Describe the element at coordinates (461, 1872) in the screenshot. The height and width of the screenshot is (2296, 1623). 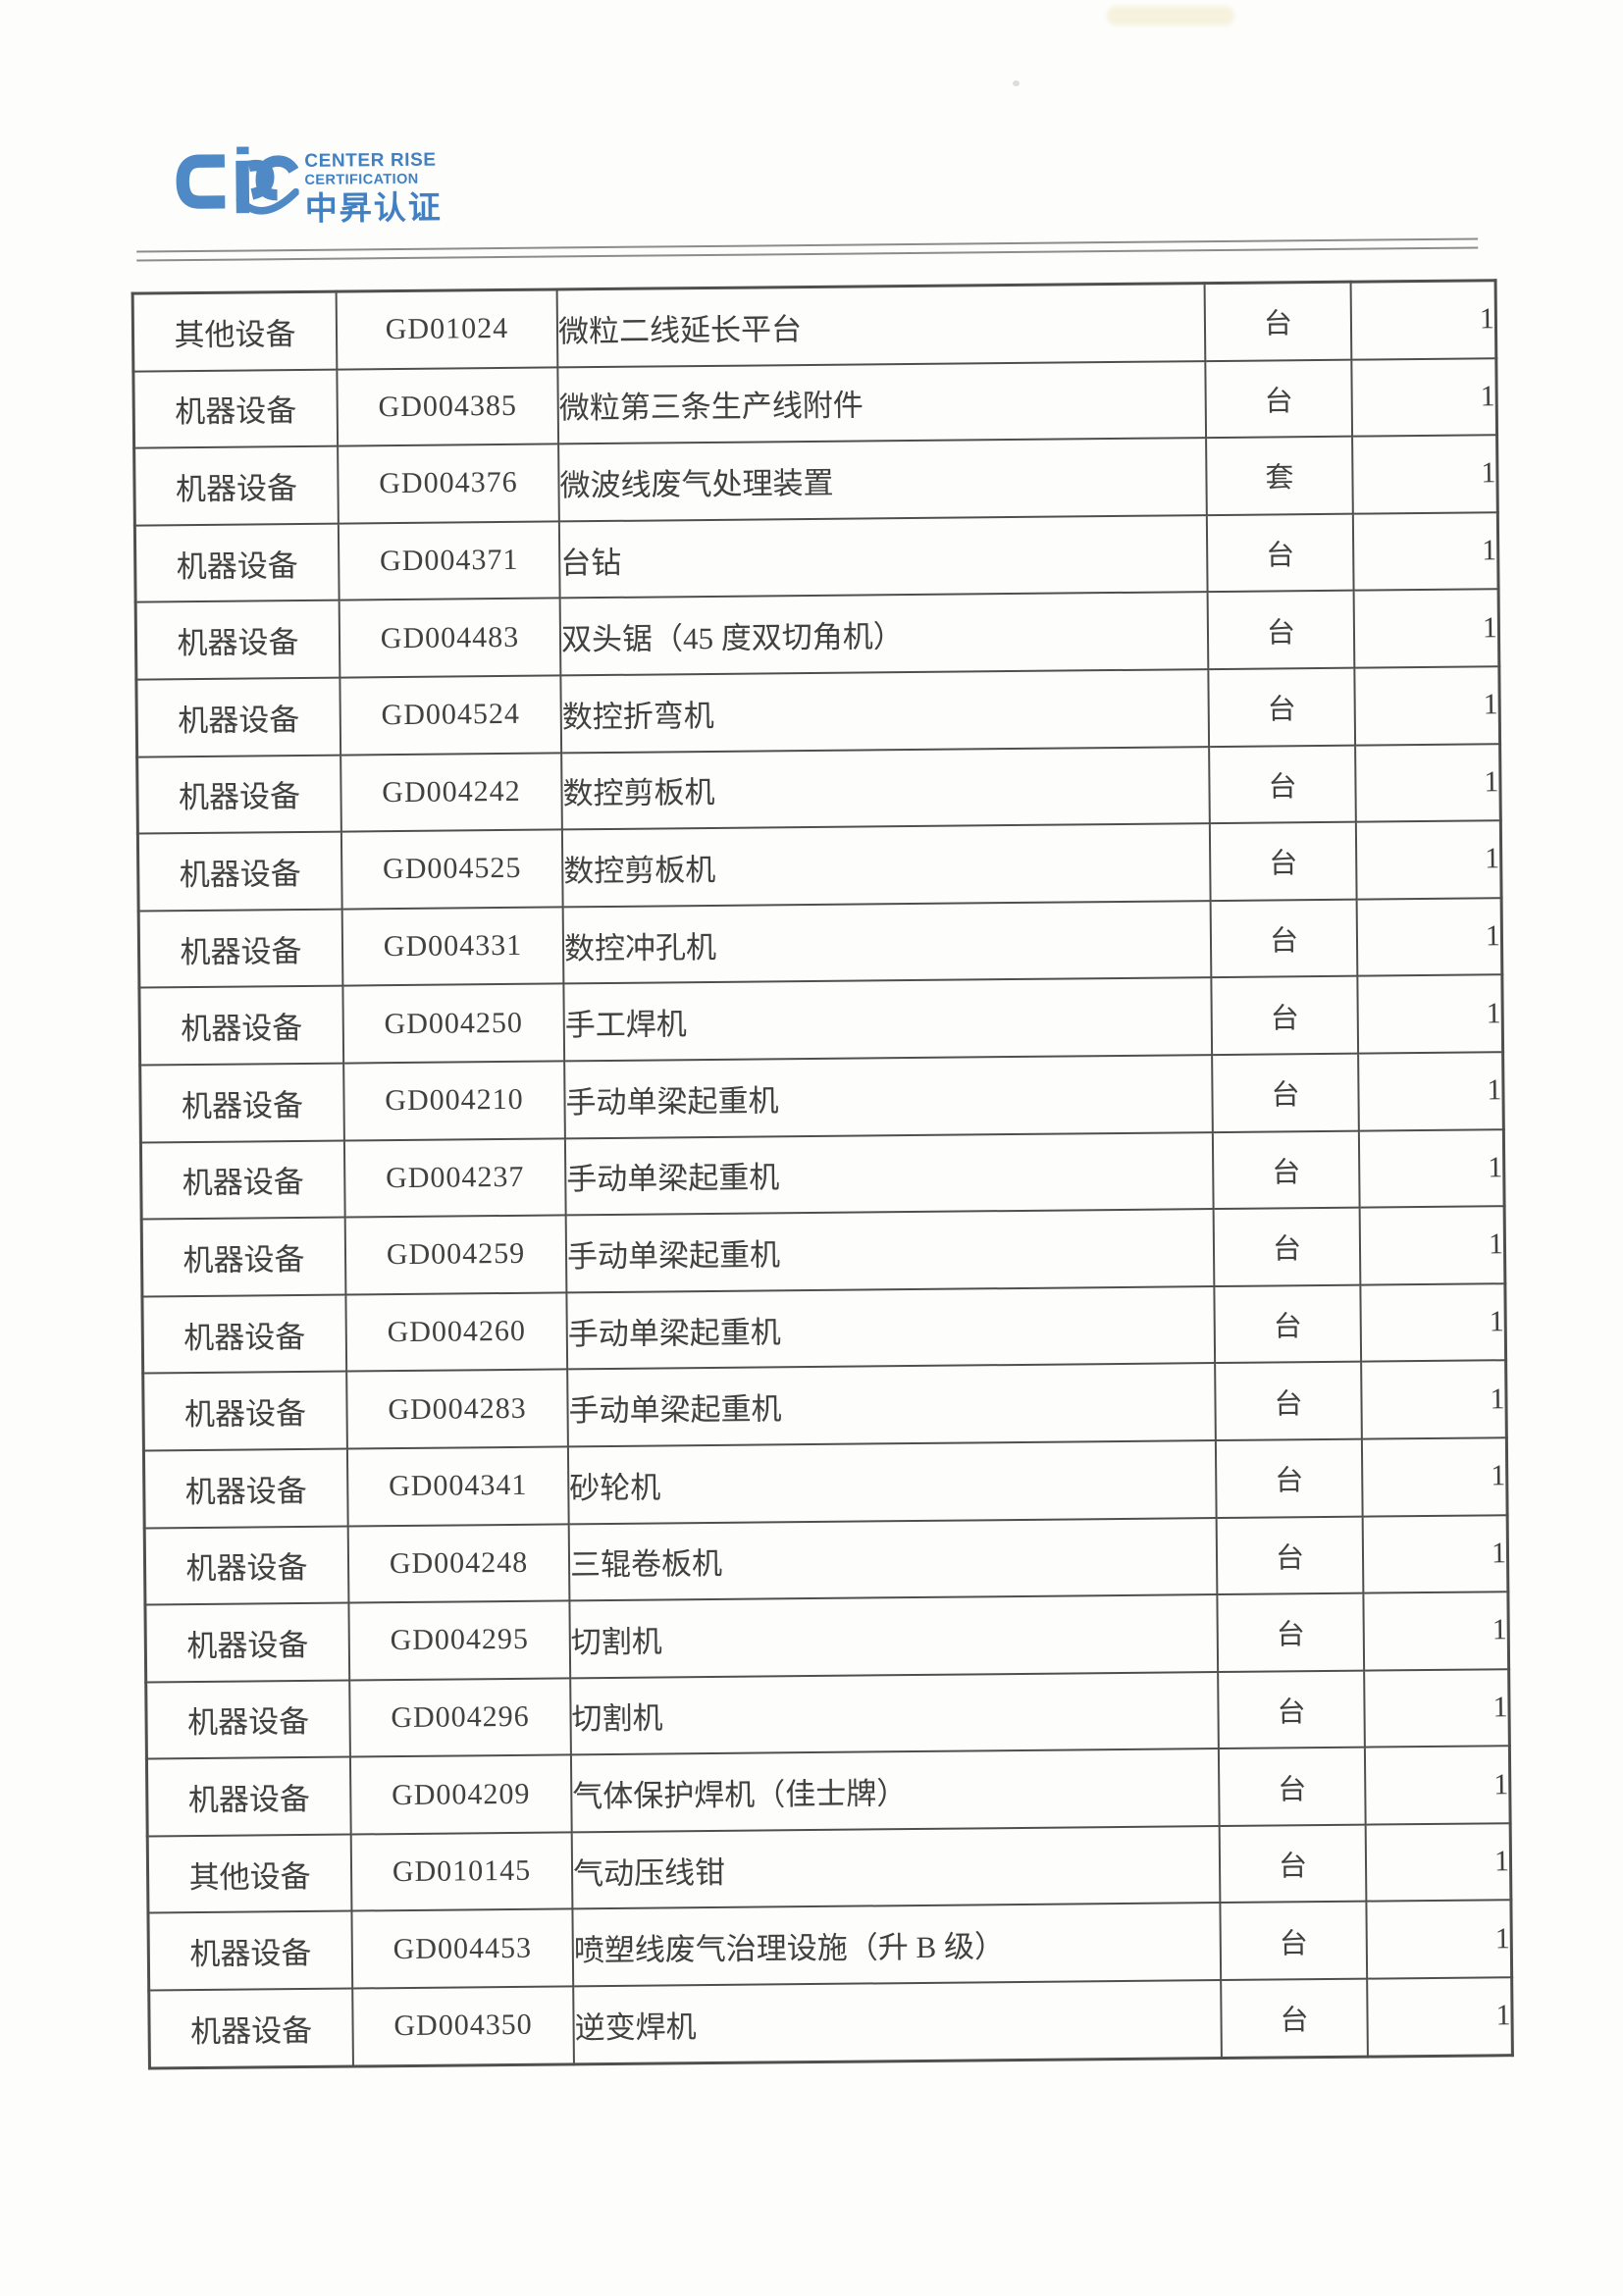
I see `cell-code: GD010145` at that location.